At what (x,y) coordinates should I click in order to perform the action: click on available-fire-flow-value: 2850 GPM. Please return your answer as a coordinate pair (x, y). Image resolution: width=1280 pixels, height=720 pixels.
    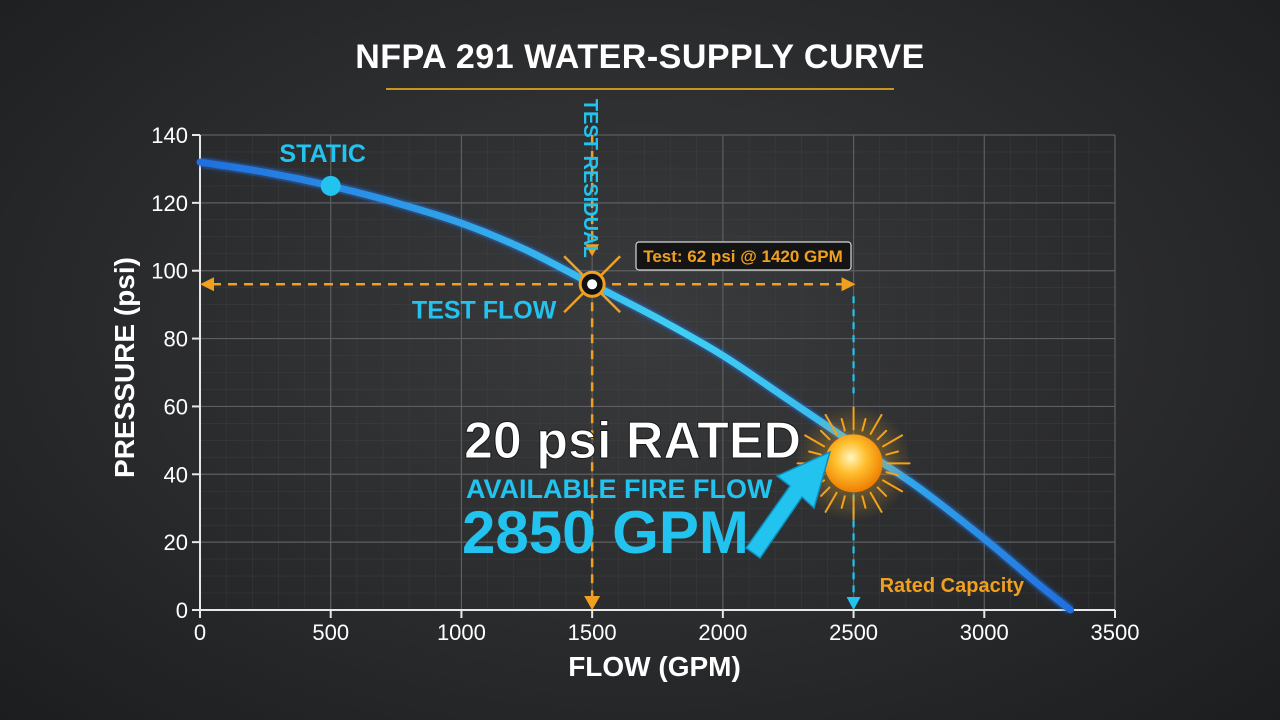
    Looking at the image, I should click on (605, 532).